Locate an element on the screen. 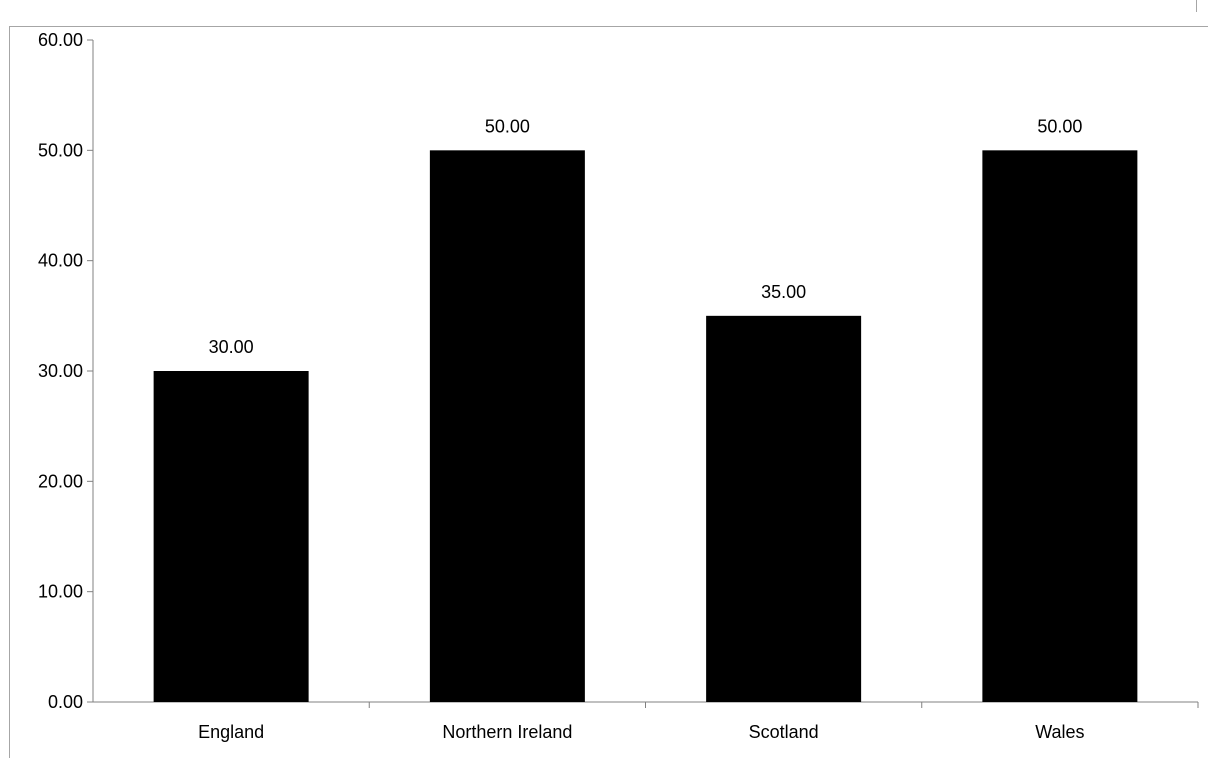  y-tick-label: 50.00 is located at coordinates (60, 150).